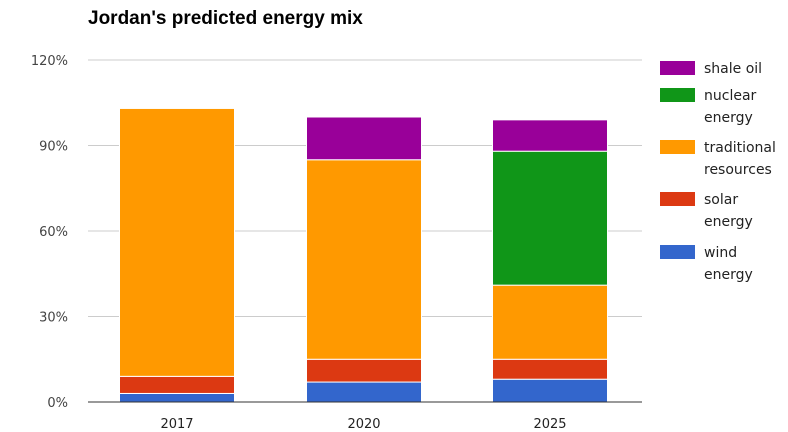 The width and height of the screenshot is (788, 432). What do you see at coordinates (364, 259) in the screenshot?
I see `bar-segment-traditional-resources-2020` at bounding box center [364, 259].